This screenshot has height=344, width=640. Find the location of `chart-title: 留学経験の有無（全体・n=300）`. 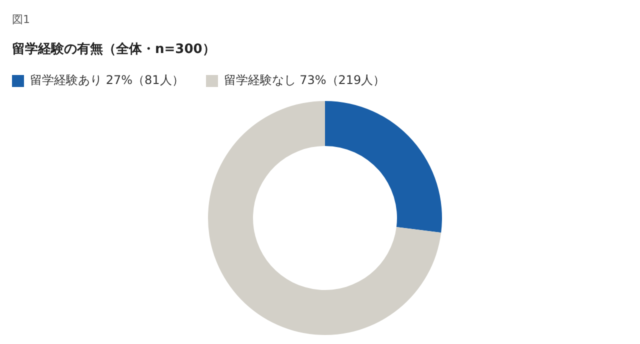

chart-title: 留学経験の有無（全体・n=300） is located at coordinates (114, 49).